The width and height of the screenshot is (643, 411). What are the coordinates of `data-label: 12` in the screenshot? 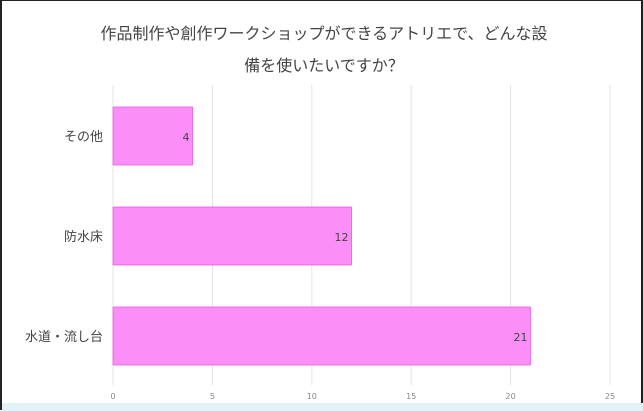 It's located at (342, 237).